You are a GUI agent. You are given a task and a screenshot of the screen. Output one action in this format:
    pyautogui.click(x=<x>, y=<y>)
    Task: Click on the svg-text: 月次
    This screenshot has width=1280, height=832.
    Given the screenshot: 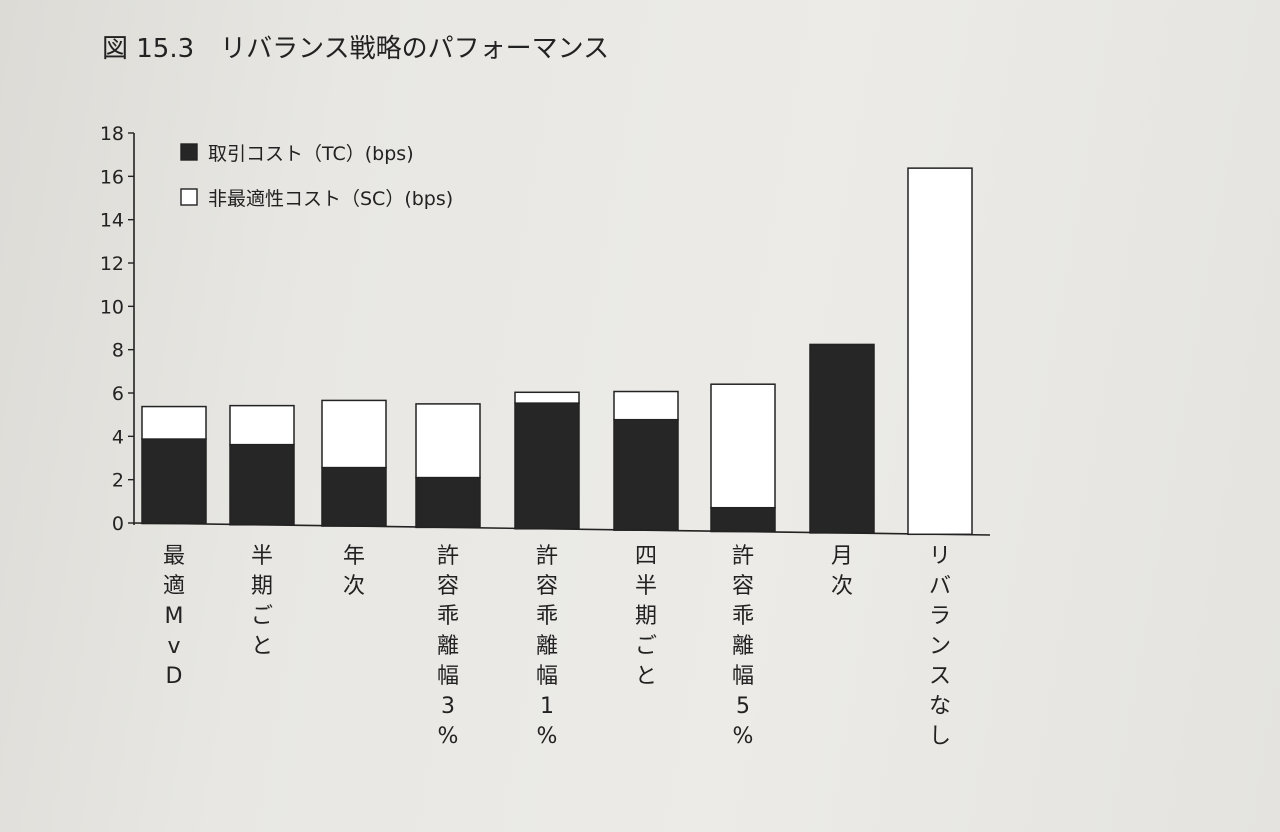 What is the action you would take?
    pyautogui.click(x=842, y=571)
    